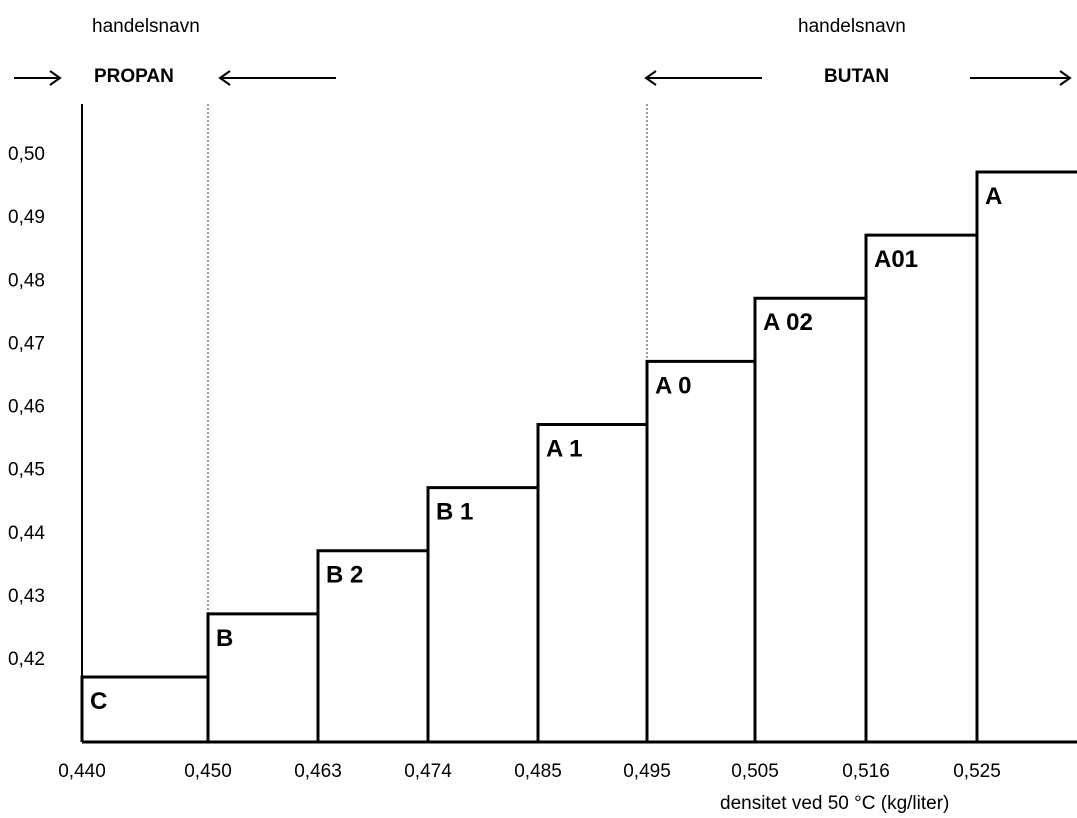 This screenshot has width=1077, height=818. What do you see at coordinates (26, 407) in the screenshot?
I see `y-tick-label: 0,46` at bounding box center [26, 407].